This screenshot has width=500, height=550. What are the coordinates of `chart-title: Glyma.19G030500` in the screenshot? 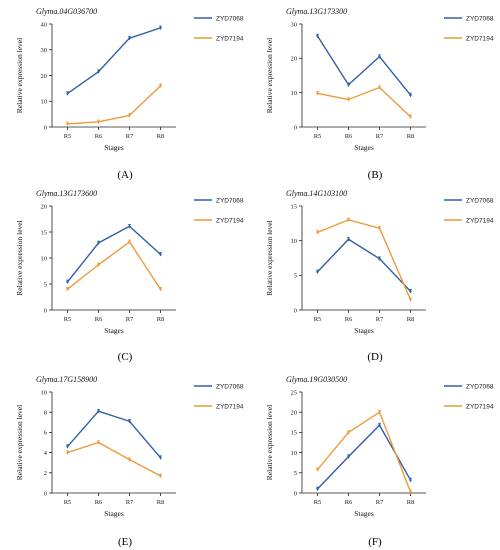 It's located at (316, 379).